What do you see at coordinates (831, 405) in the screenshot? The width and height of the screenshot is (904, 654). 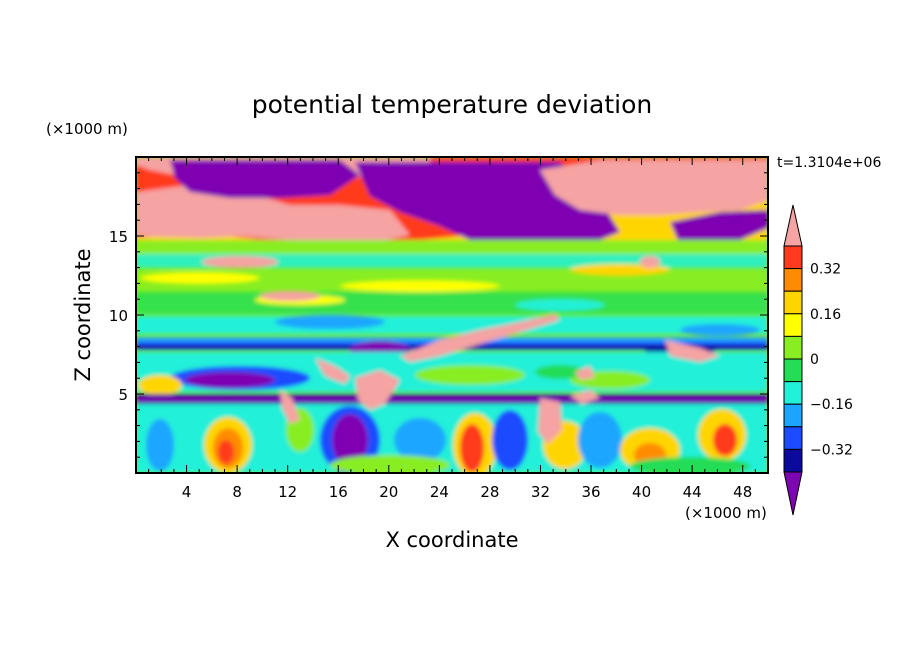 I see `colorbar-label: −0.16` at bounding box center [831, 405].